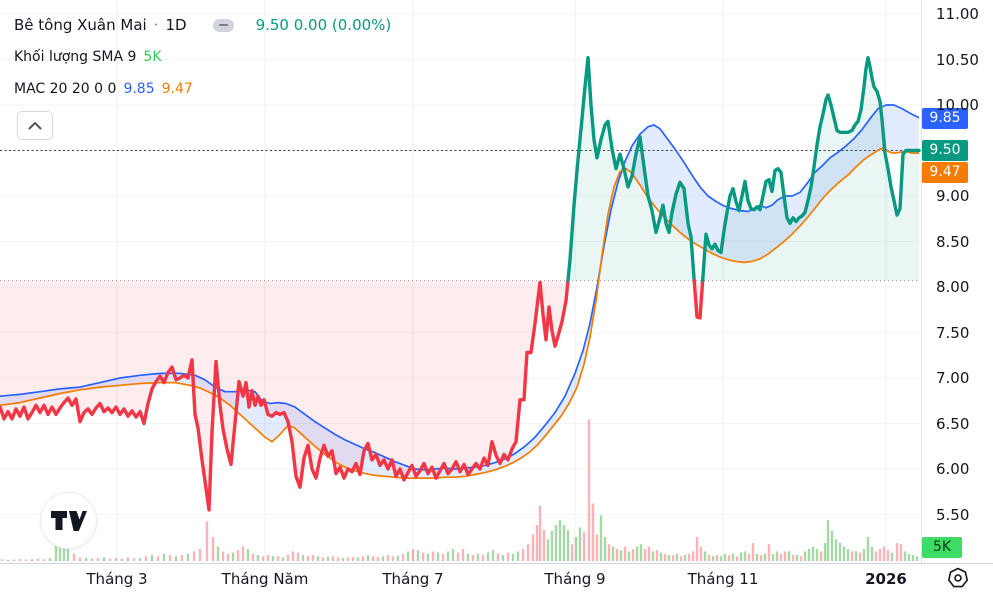 The height and width of the screenshot is (593, 993). Describe the element at coordinates (953, 287) in the screenshot. I see `y-axis-tick-label: 8.00` at that location.